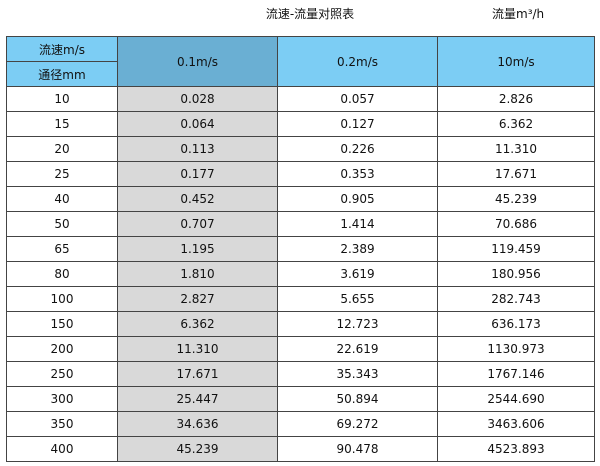 The width and height of the screenshot is (600, 466). I want to click on flow-cell: 12.723, so click(357, 324).